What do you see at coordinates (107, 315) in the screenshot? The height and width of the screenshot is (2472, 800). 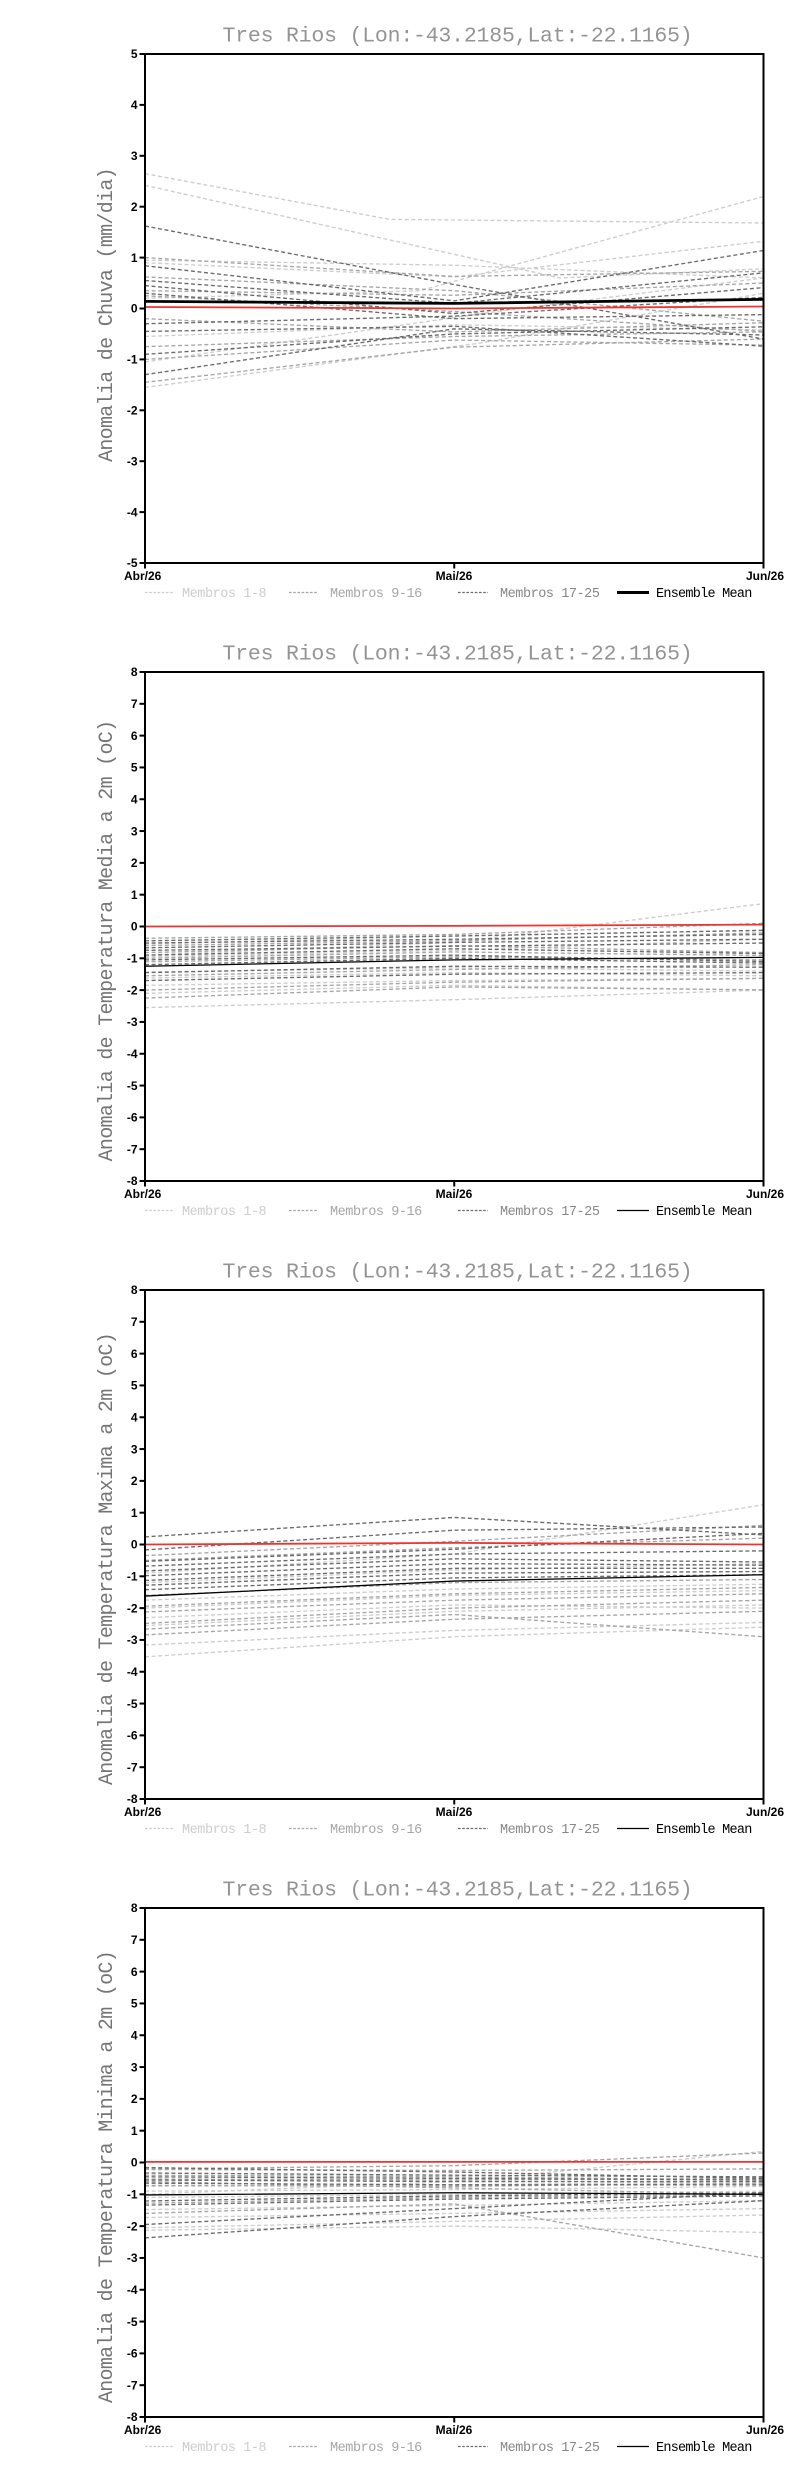 I see `svg-text: Anomalia de Chuva (mm/dia)` at bounding box center [107, 315].